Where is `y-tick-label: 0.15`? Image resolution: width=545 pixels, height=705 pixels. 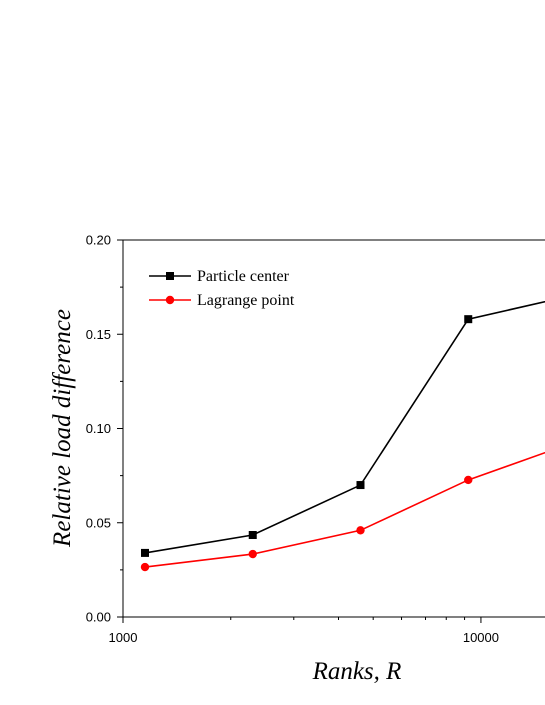
y-tick-label: 0.15 is located at coordinates (98, 334).